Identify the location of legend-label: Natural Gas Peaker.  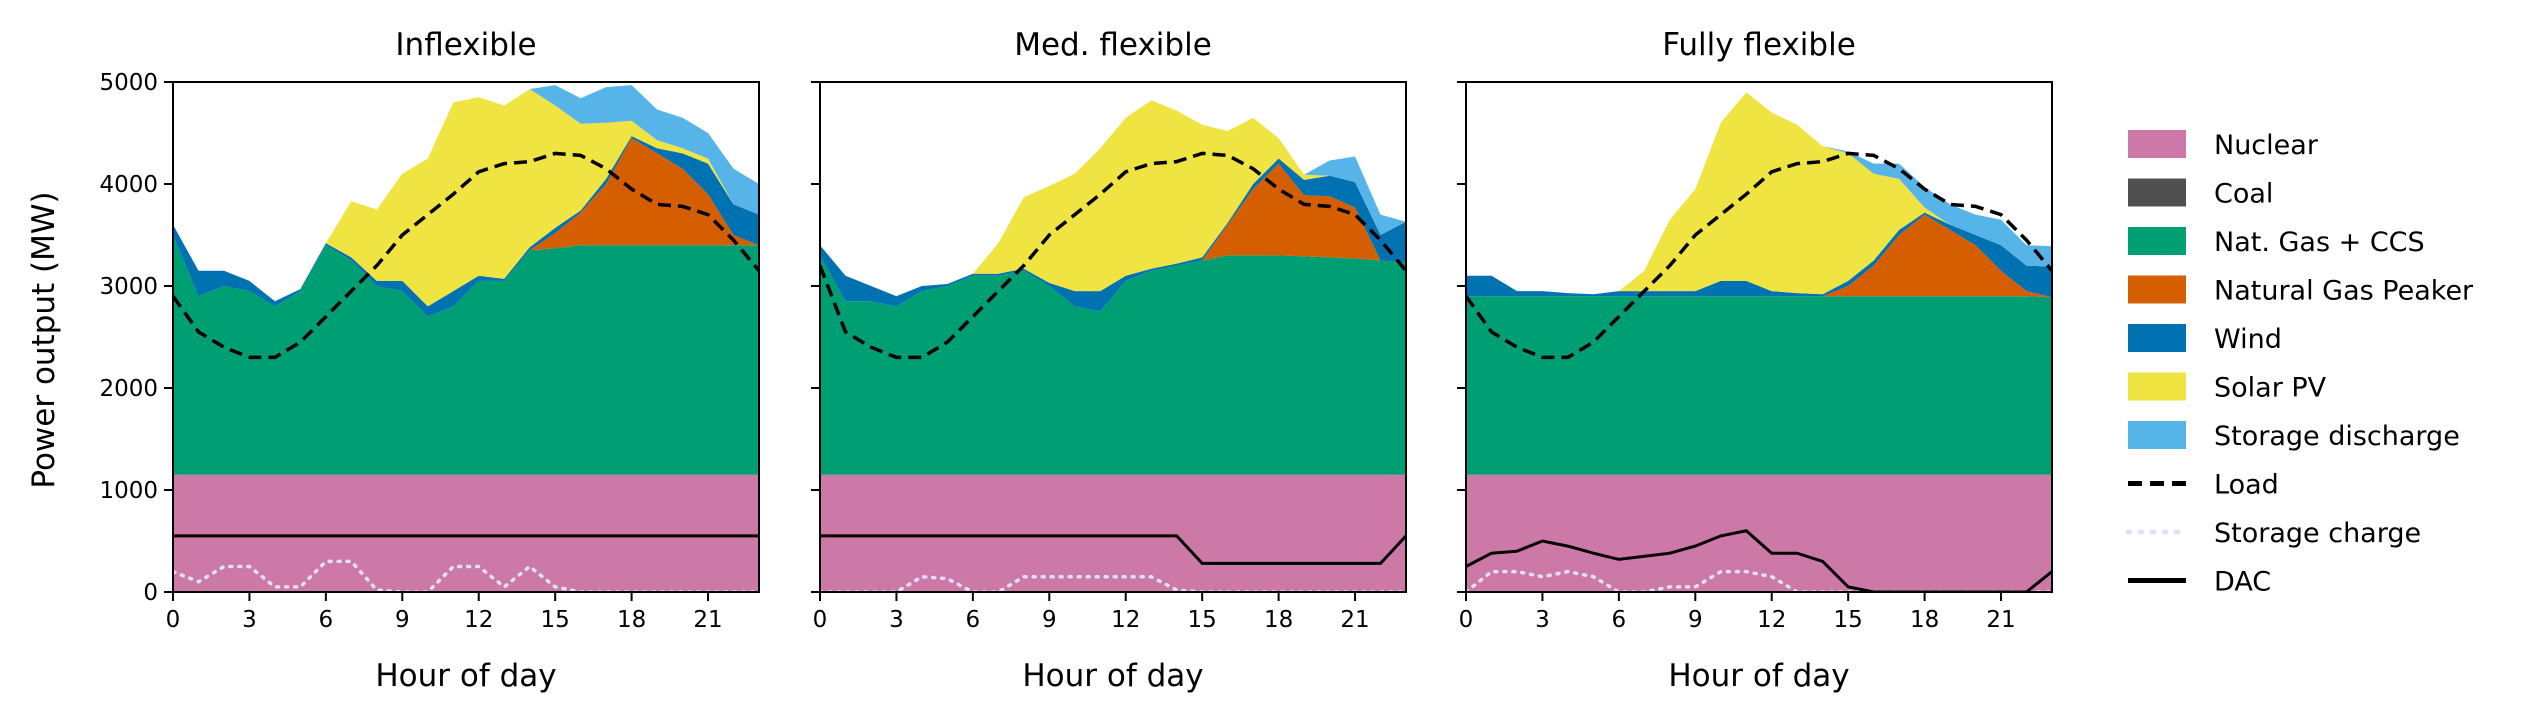
(2344, 291).